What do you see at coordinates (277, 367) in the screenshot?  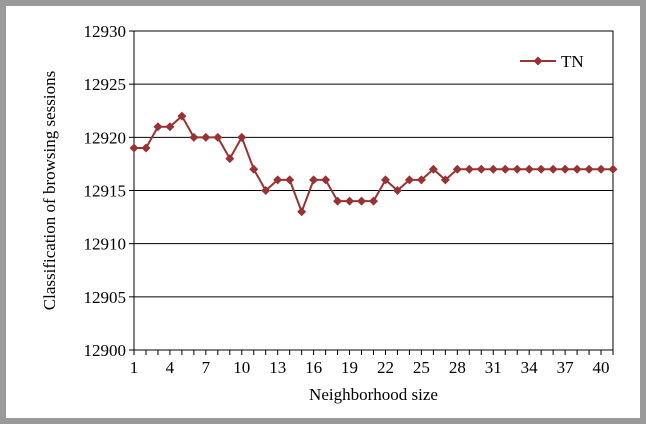 I see `x-tick-label: 13` at bounding box center [277, 367].